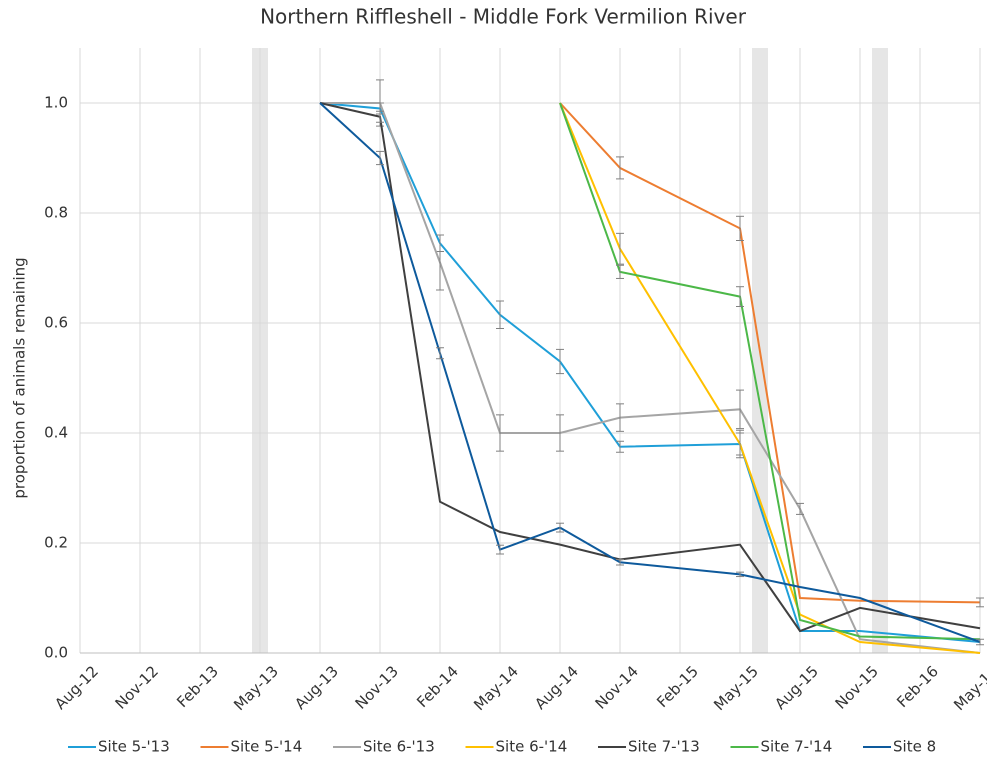 The image size is (987, 763). Describe the element at coordinates (256, 688) in the screenshot. I see `x-tick-label: May-13` at that location.